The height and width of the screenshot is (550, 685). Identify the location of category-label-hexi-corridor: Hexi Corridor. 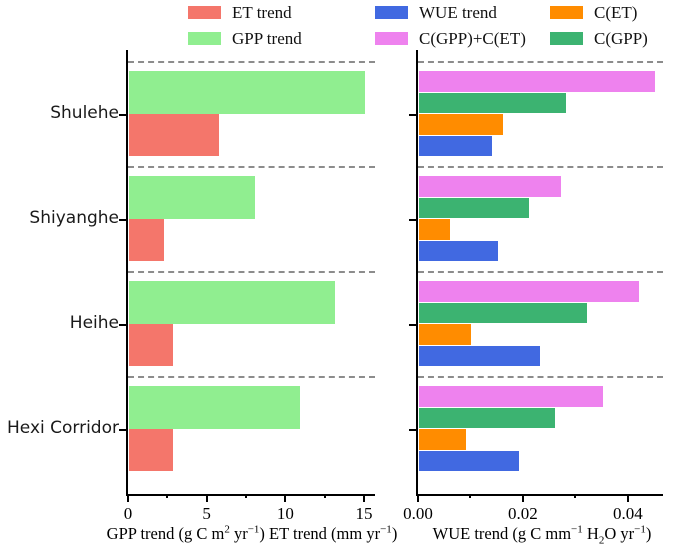
(63, 428).